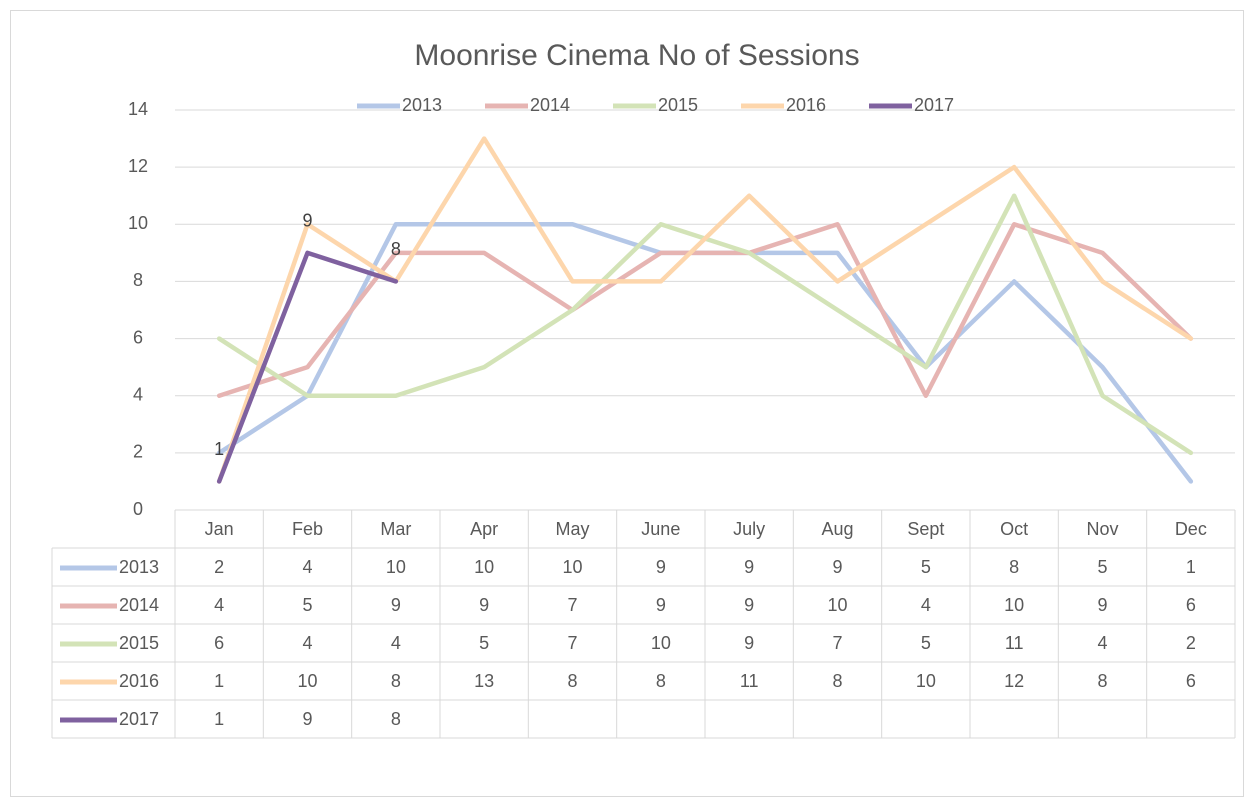  Describe the element at coordinates (139, 567) in the screenshot. I see `table-row-label: 2013` at that location.